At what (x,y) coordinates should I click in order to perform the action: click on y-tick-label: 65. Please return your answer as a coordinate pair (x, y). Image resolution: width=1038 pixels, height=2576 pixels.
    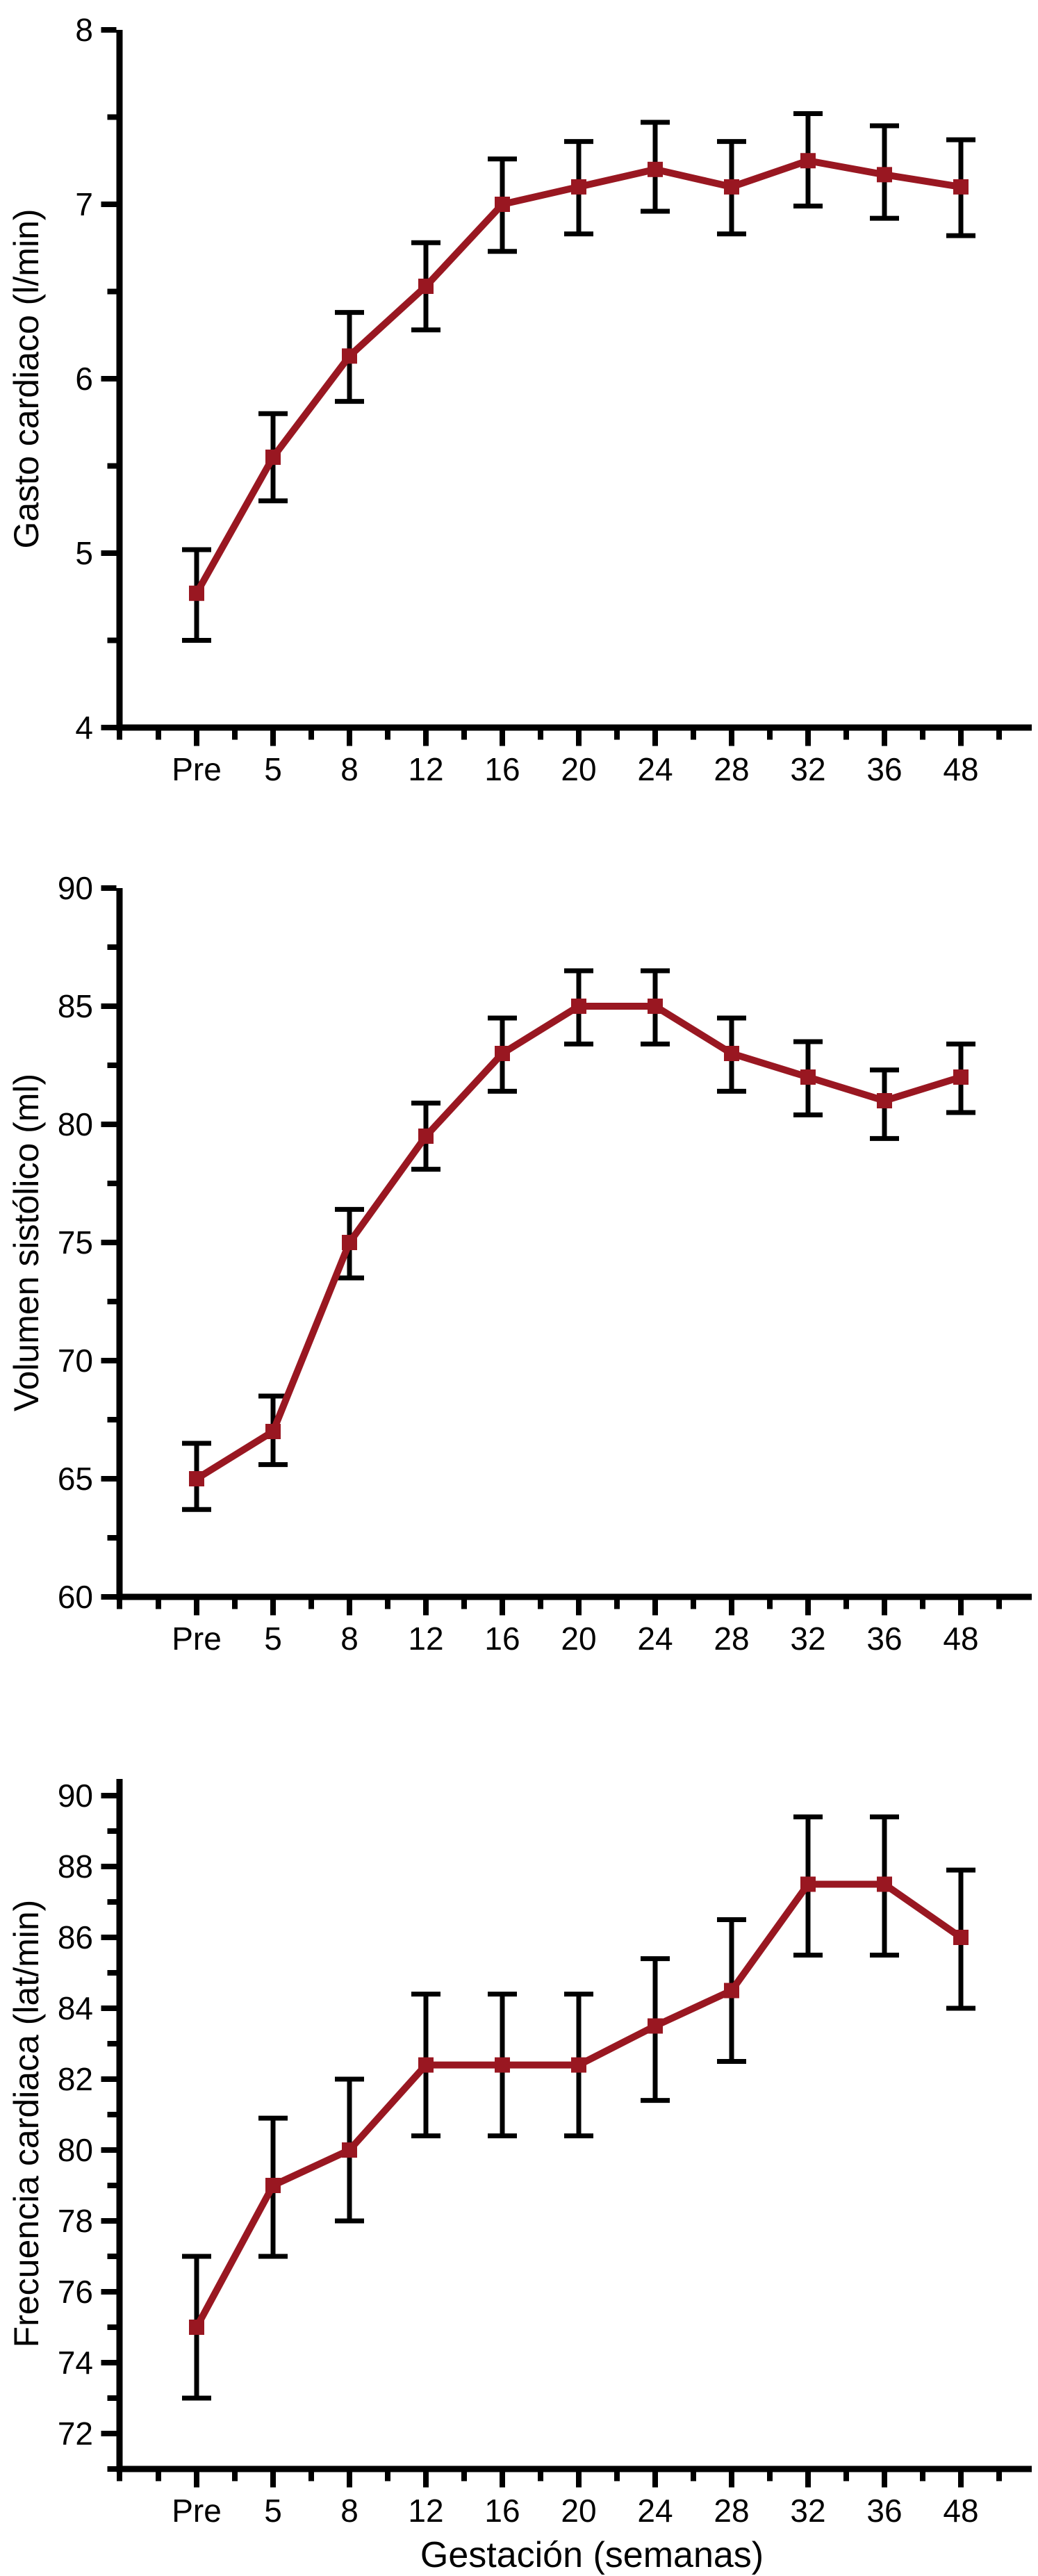
    Looking at the image, I should click on (75, 1479).